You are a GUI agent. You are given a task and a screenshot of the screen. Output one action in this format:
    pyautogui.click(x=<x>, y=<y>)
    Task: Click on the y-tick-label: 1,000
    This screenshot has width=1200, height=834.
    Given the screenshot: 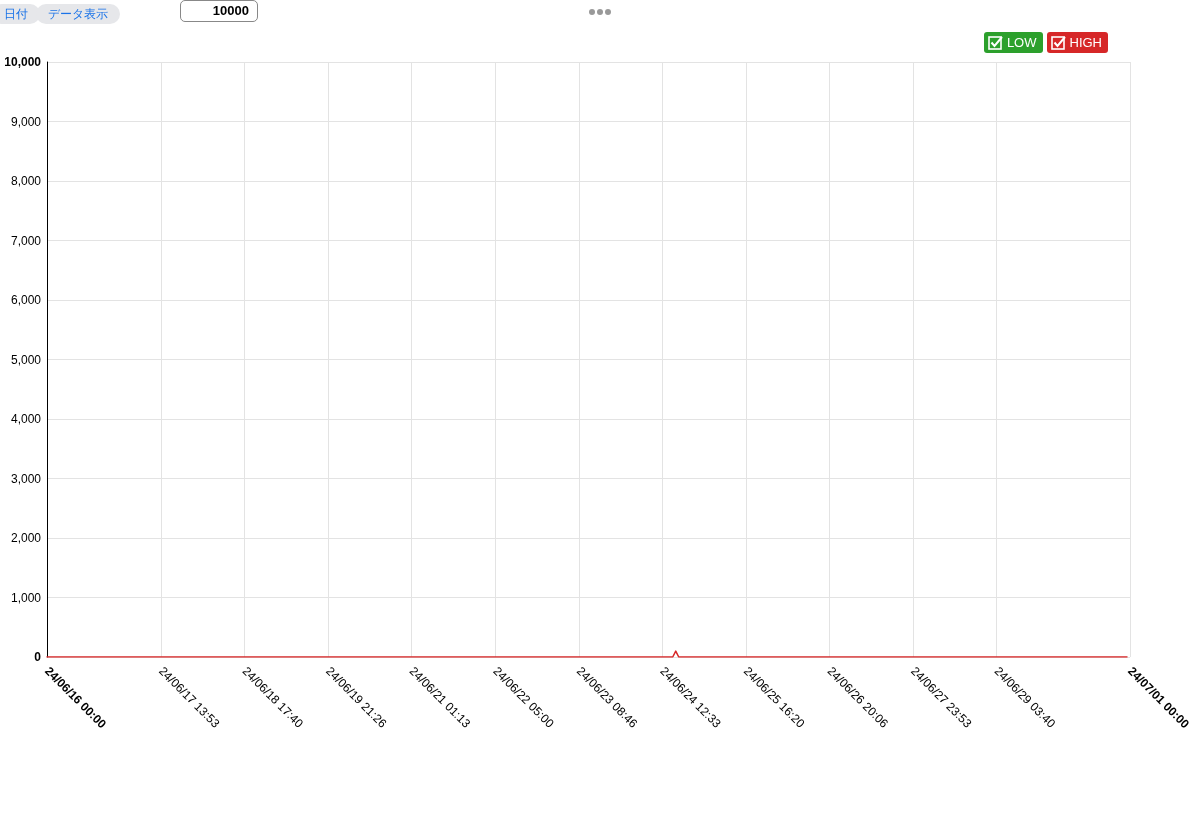 What is the action you would take?
    pyautogui.click(x=26, y=597)
    